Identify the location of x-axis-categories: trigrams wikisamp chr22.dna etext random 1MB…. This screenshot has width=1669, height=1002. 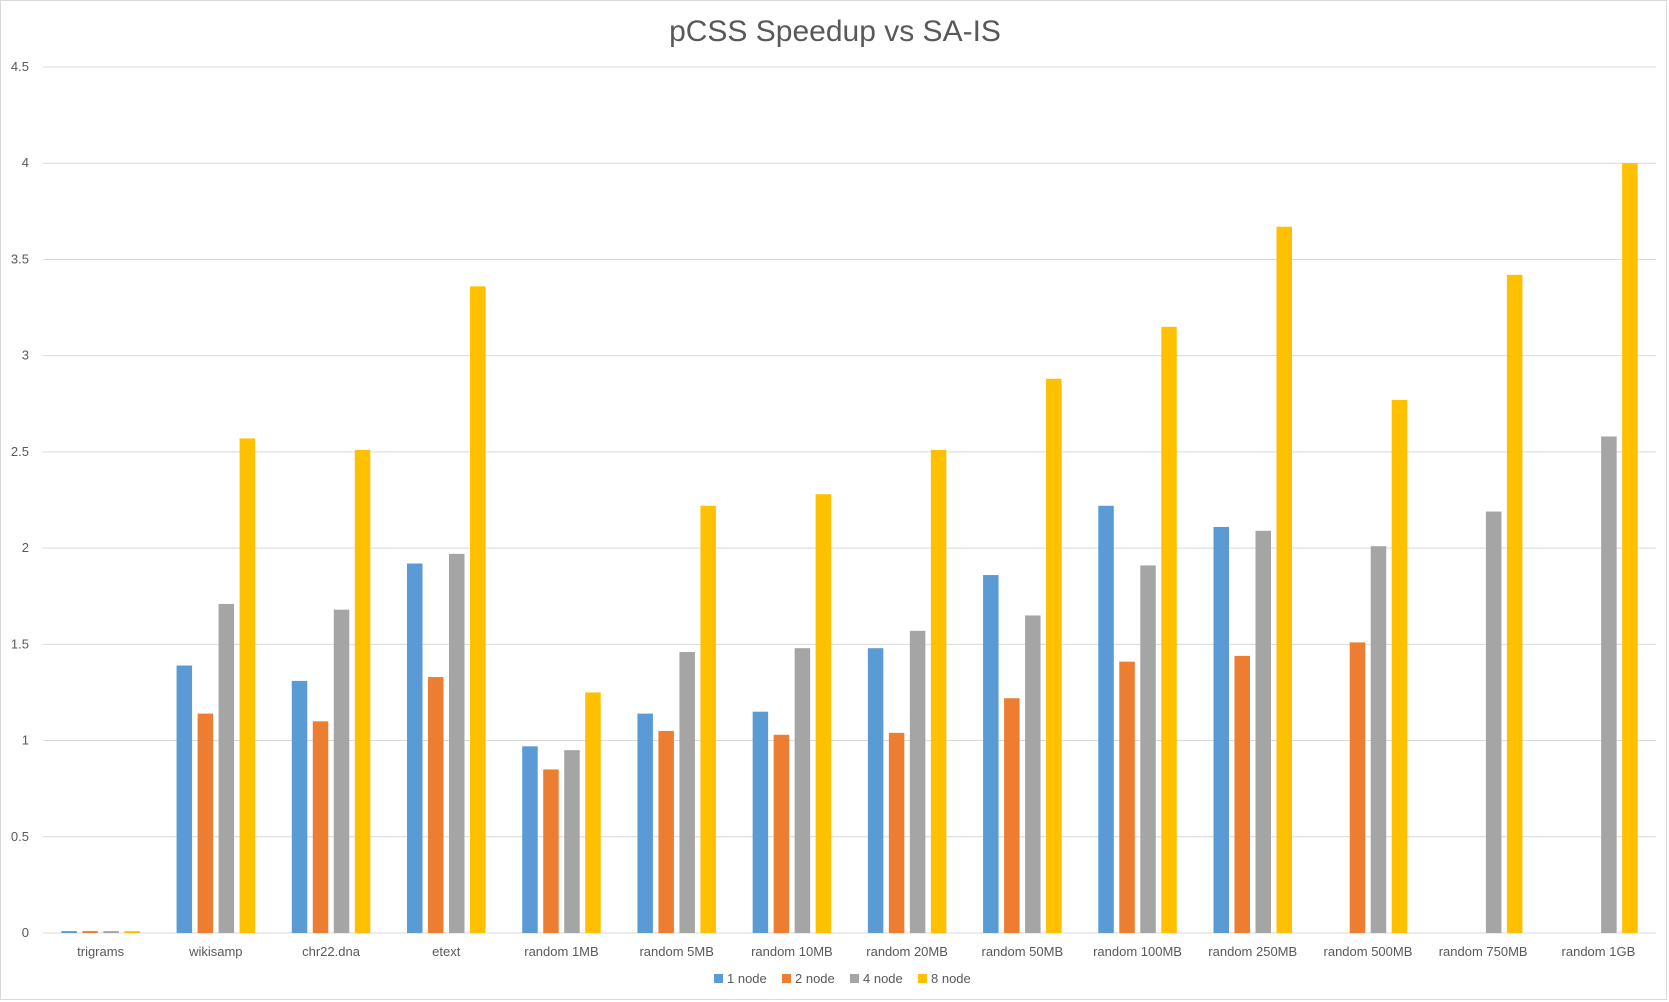
(856, 951).